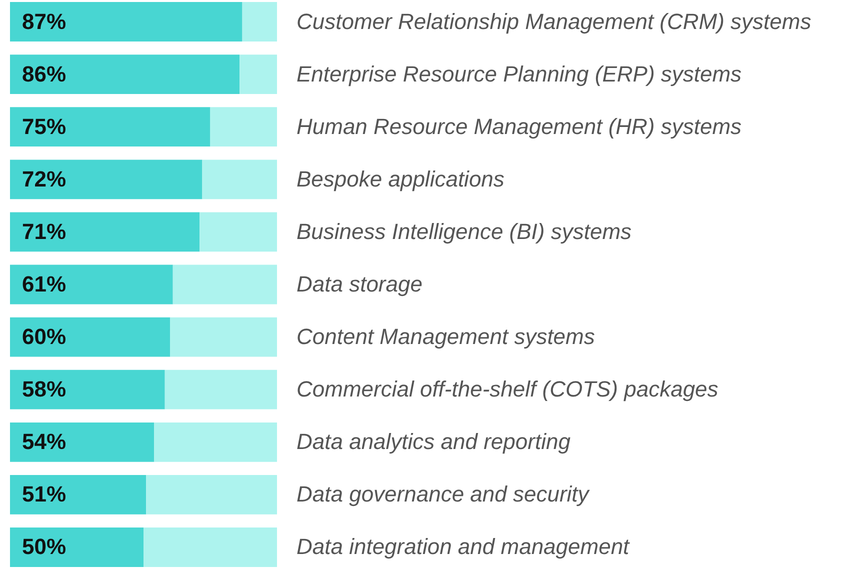 The height and width of the screenshot is (569, 850). Describe the element at coordinates (554, 21) in the screenshot. I see `y-tick-label: Customer Relationship Management (CRM) systems` at that location.